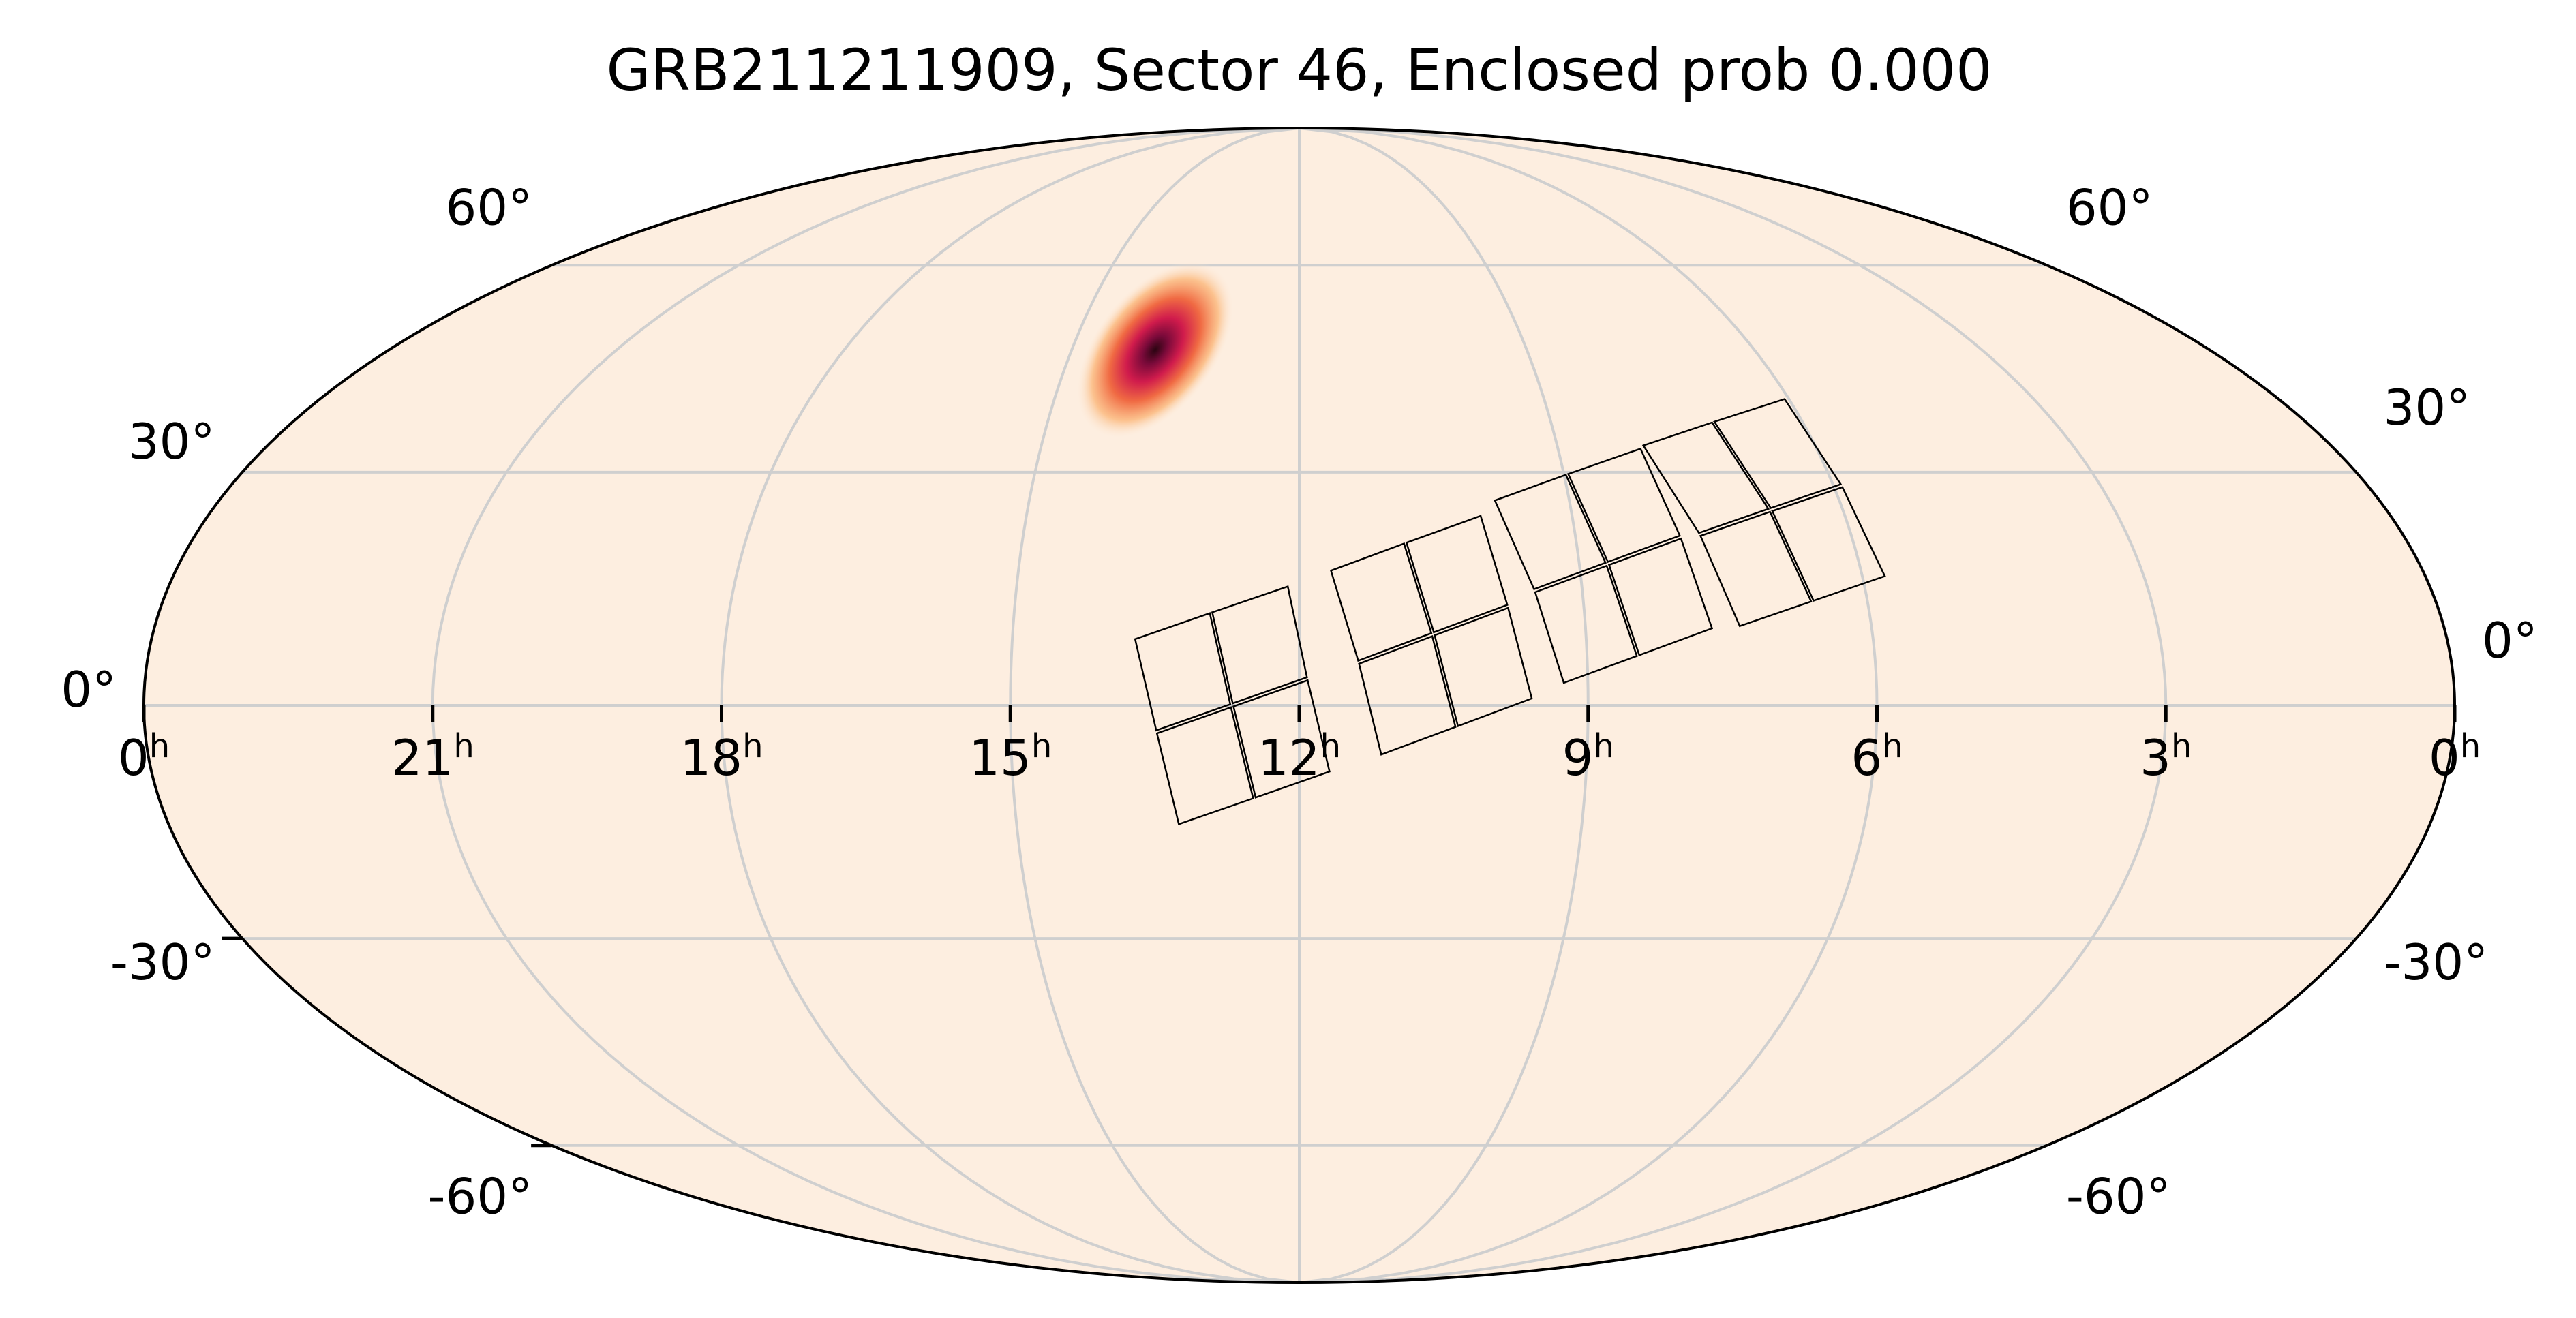 The width and height of the screenshot is (2576, 1318). What do you see at coordinates (1010, 756) in the screenshot?
I see `ra-tick-label: 15h` at bounding box center [1010, 756].